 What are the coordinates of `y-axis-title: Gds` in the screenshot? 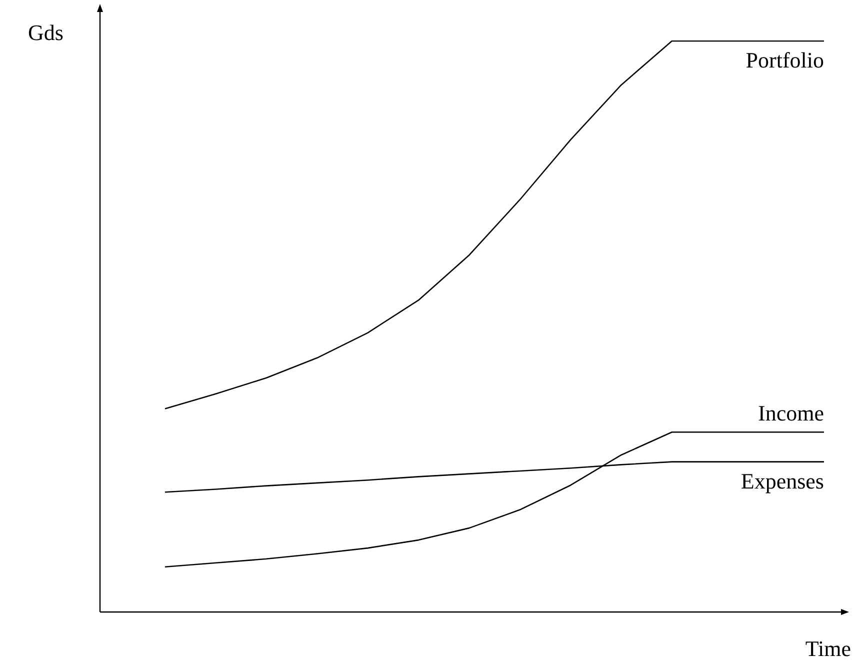 It's located at (46, 33).